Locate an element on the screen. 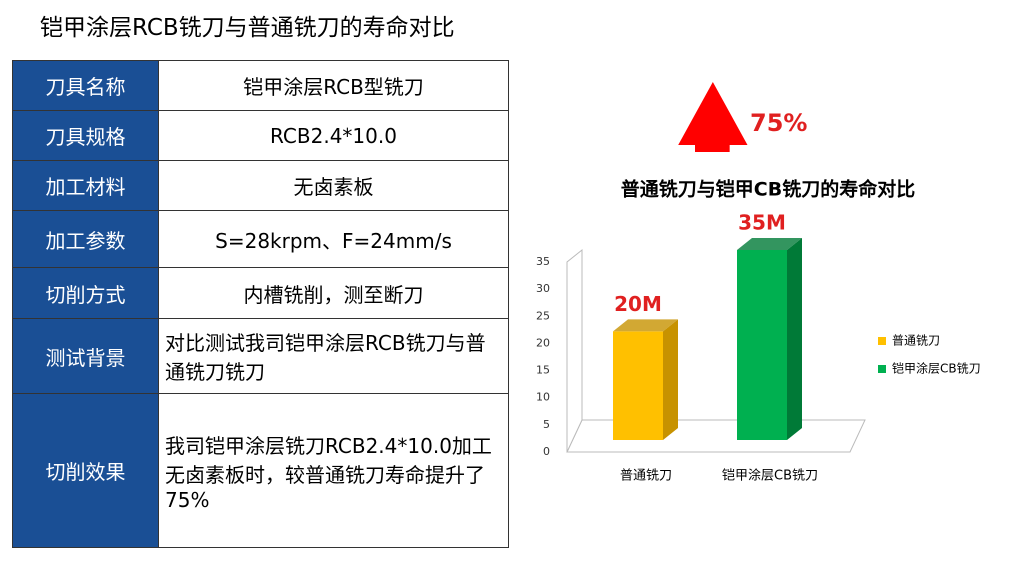 This screenshot has width=1020, height=565. annotation: 75% is located at coordinates (778, 123).